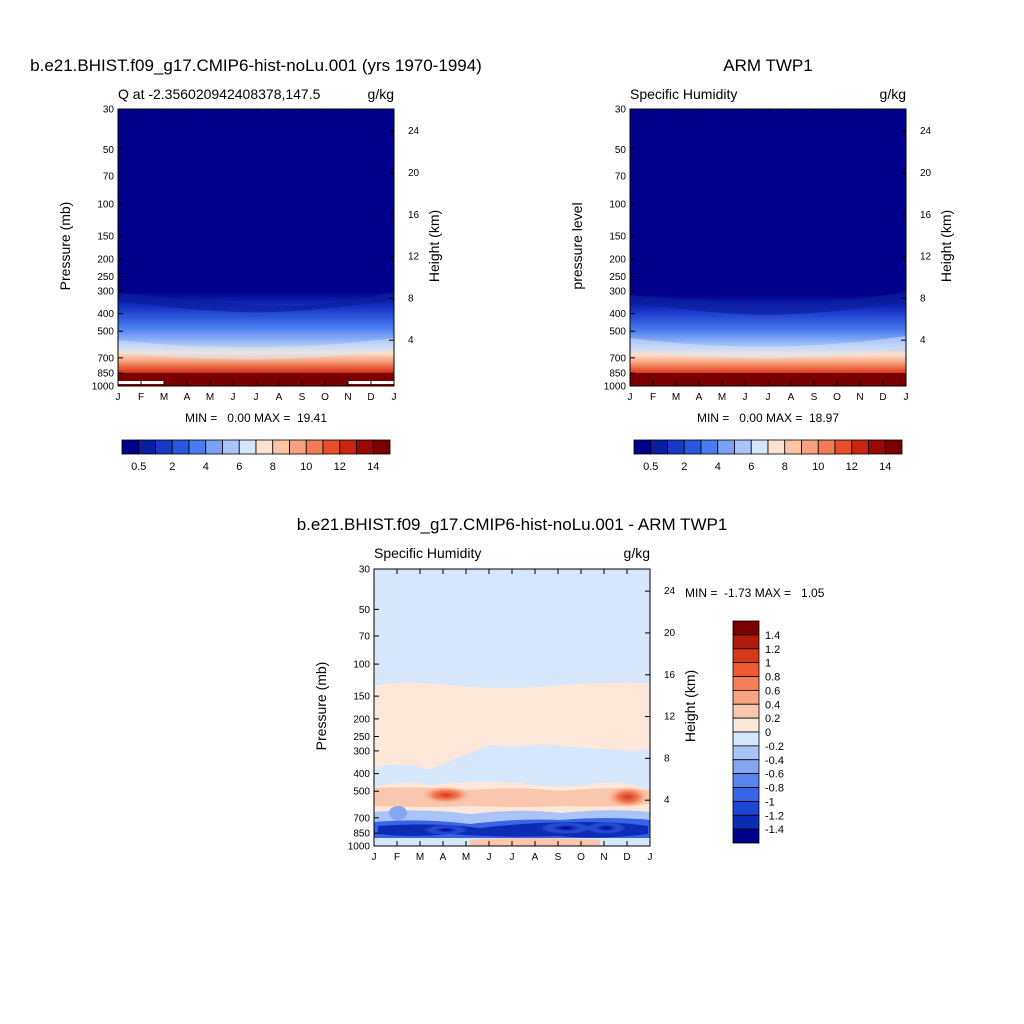 The height and width of the screenshot is (1024, 1024). What do you see at coordinates (885, 467) in the screenshot?
I see `colorbar-label: 14` at bounding box center [885, 467].